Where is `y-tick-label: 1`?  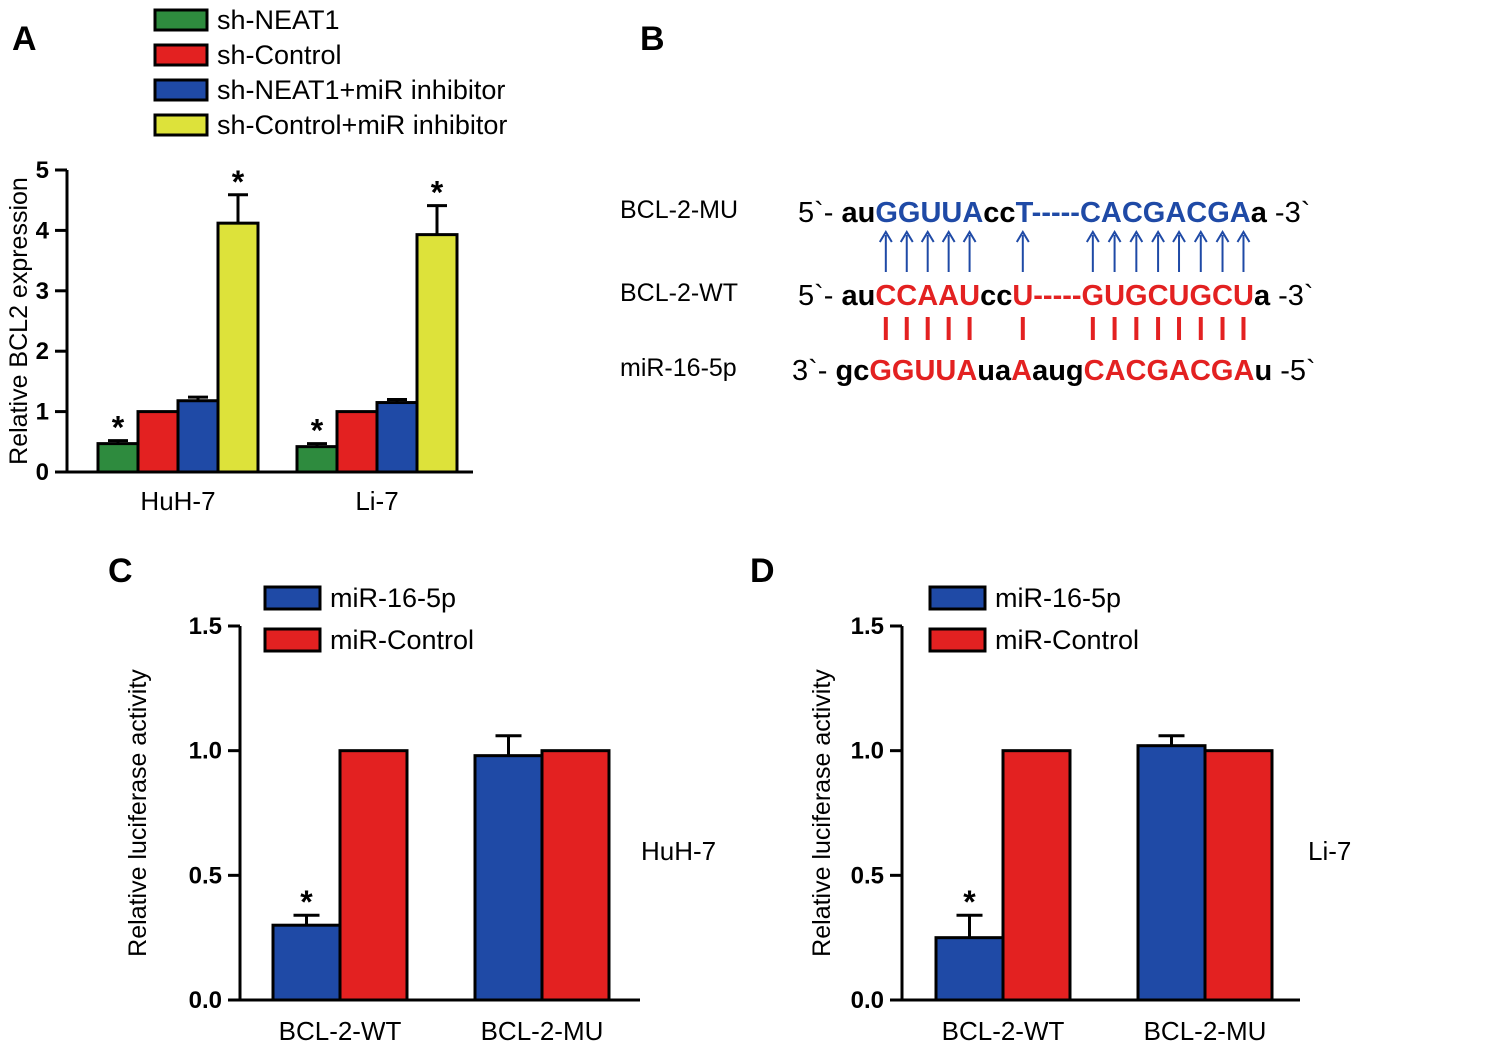 y-tick-label: 1 is located at coordinates (42, 412).